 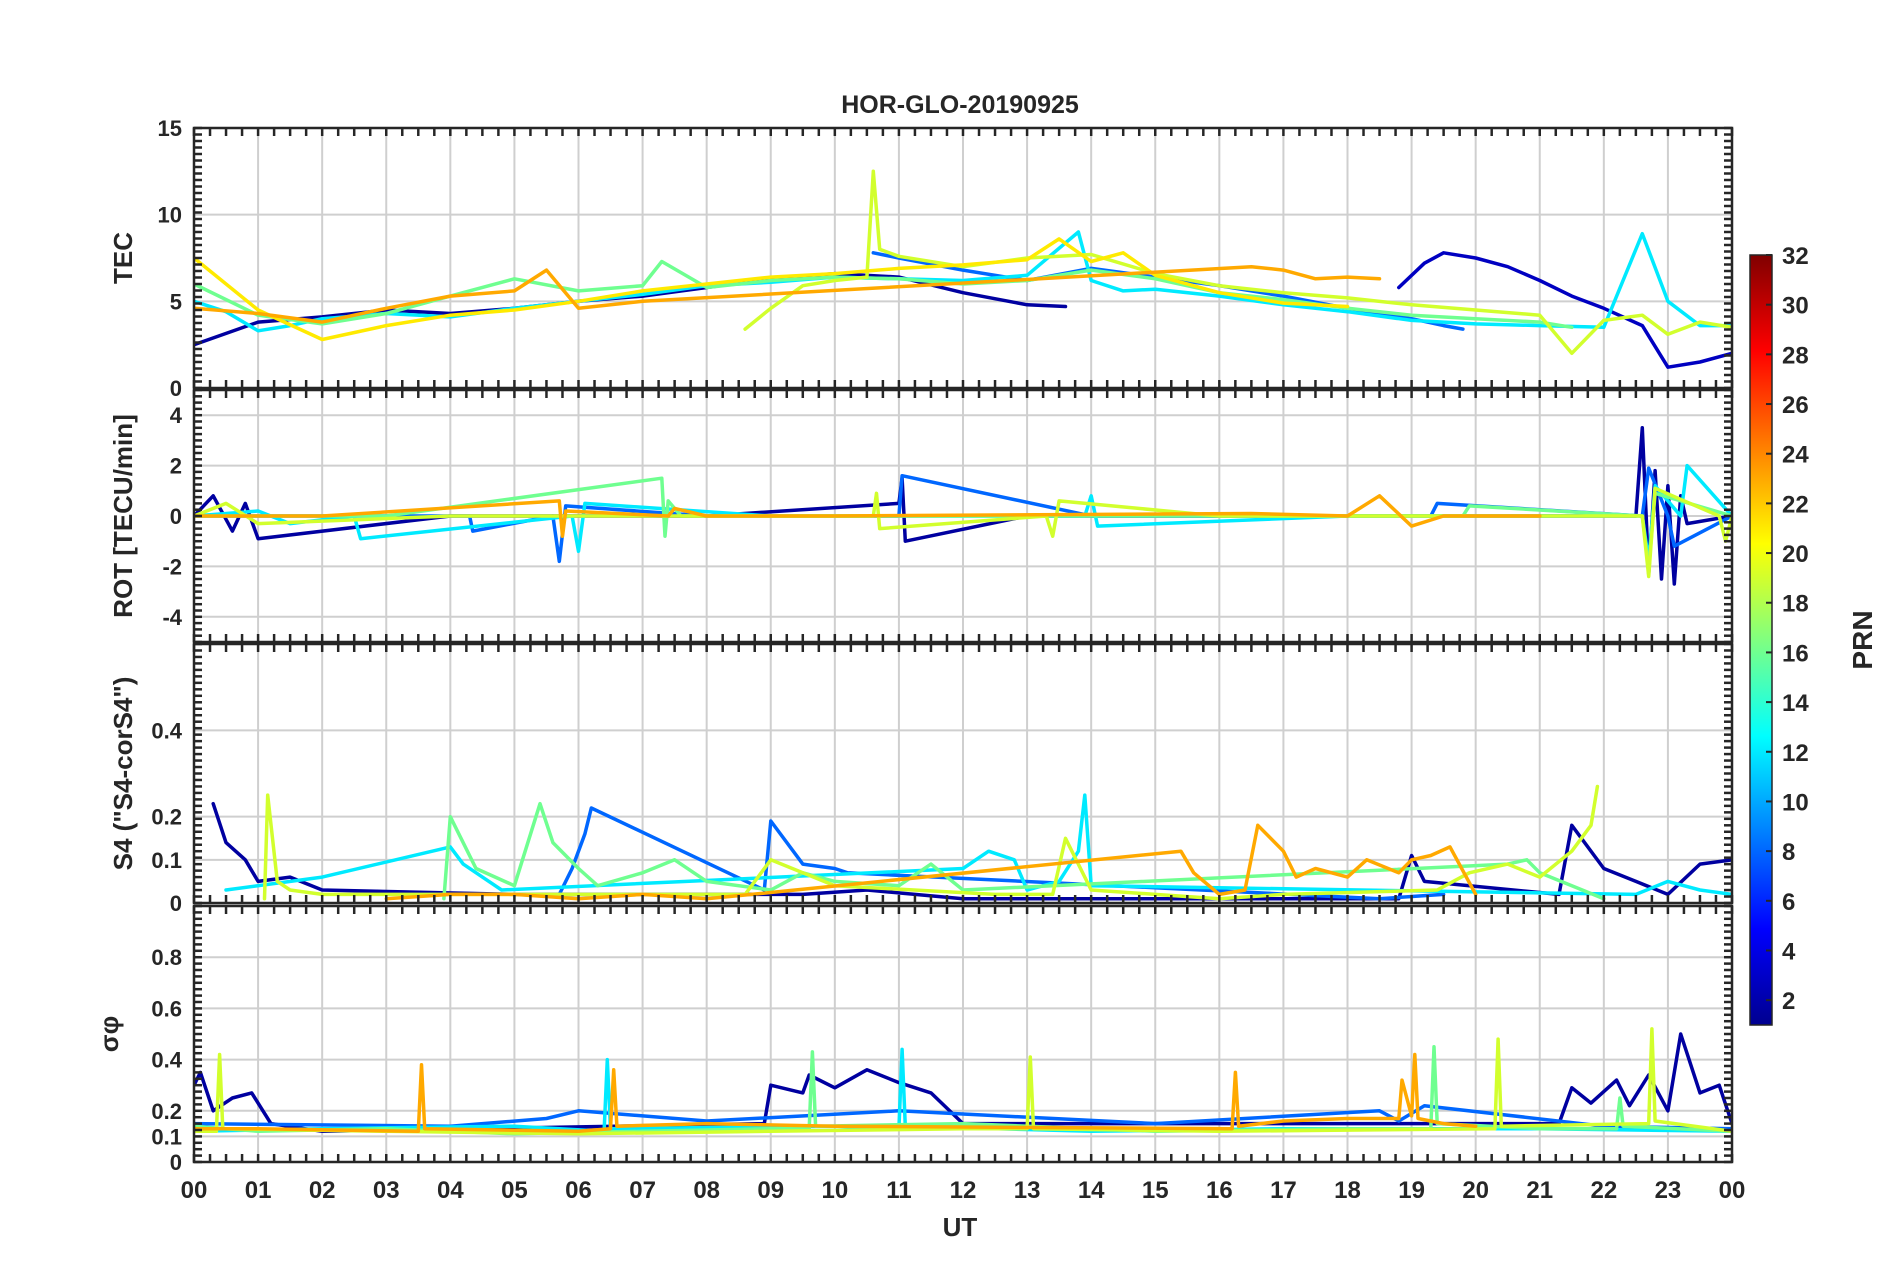 I want to click on y-tick-label: 15, so click(x=170, y=128).